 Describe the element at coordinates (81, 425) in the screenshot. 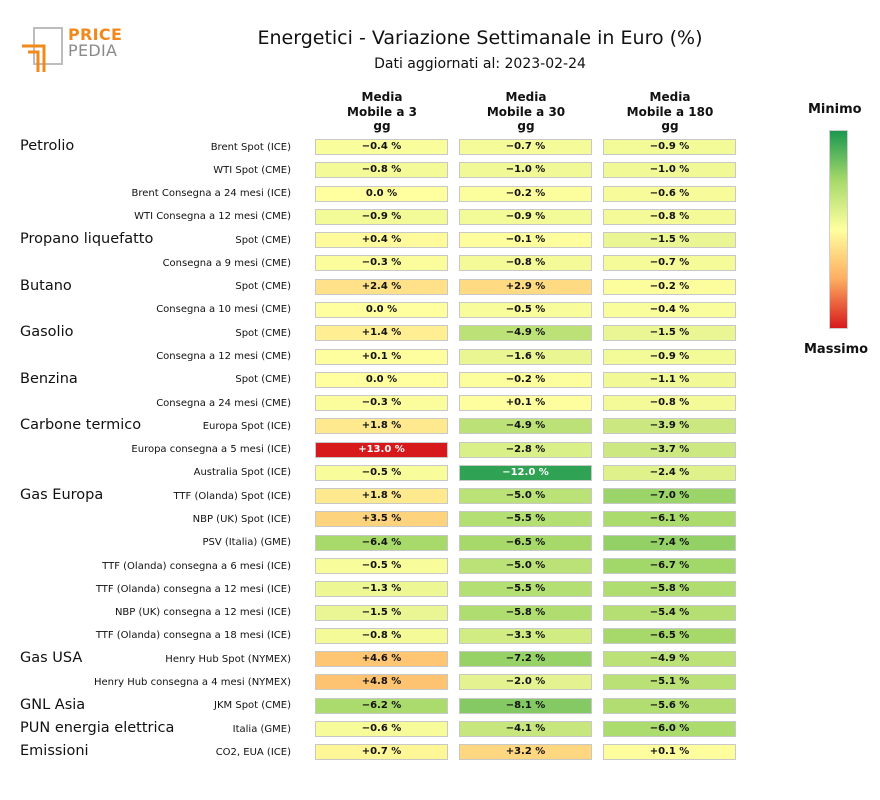

I see `group-label: Carbone termico` at that location.